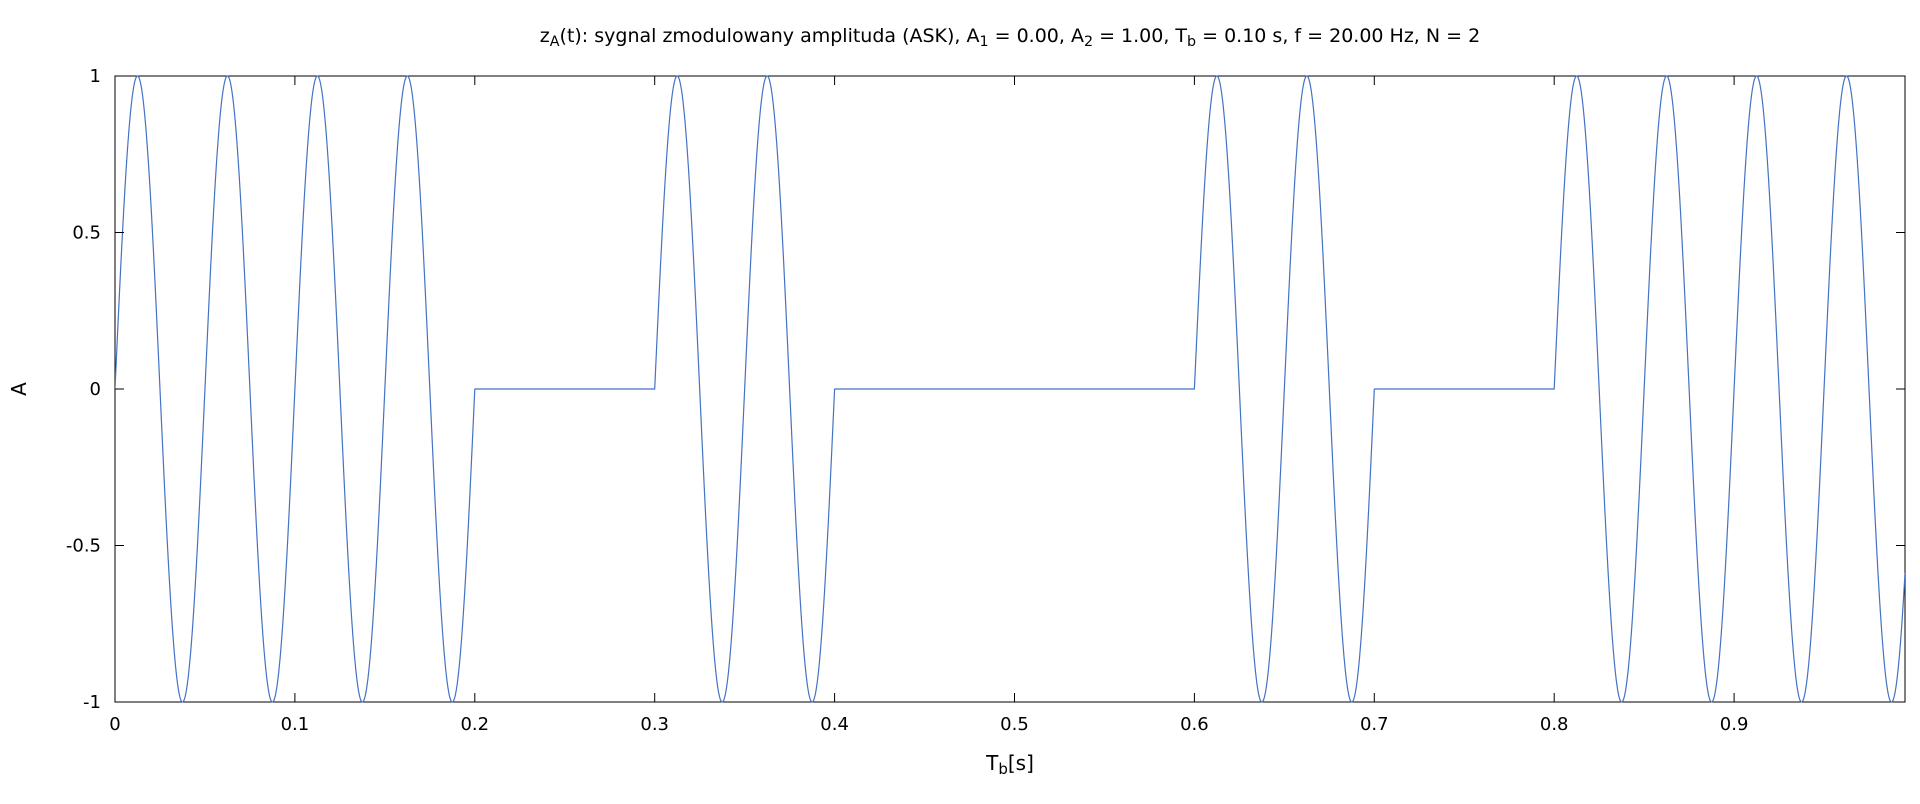  I want to click on x-axis-label-group: Tb[s], so click(1009, 764).